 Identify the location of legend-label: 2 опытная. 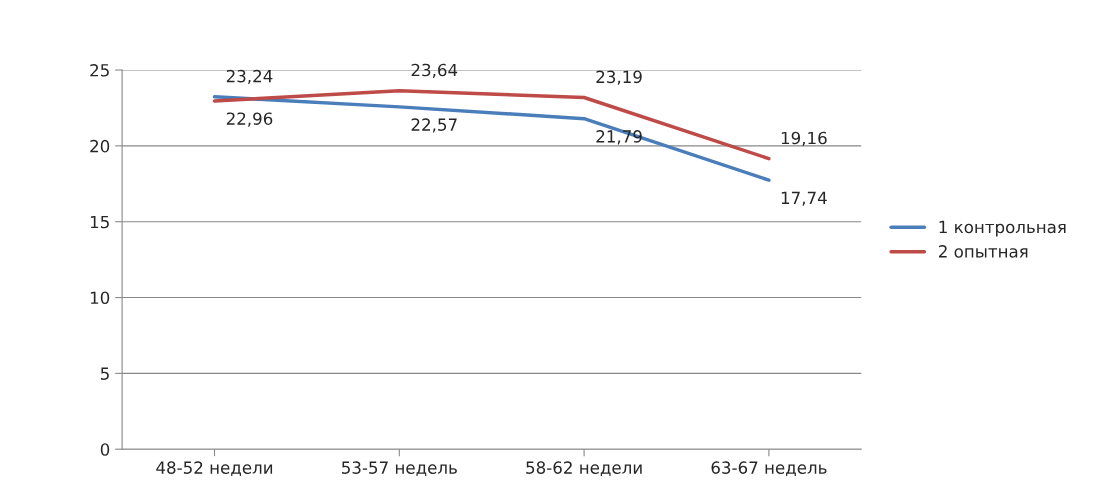
(983, 251).